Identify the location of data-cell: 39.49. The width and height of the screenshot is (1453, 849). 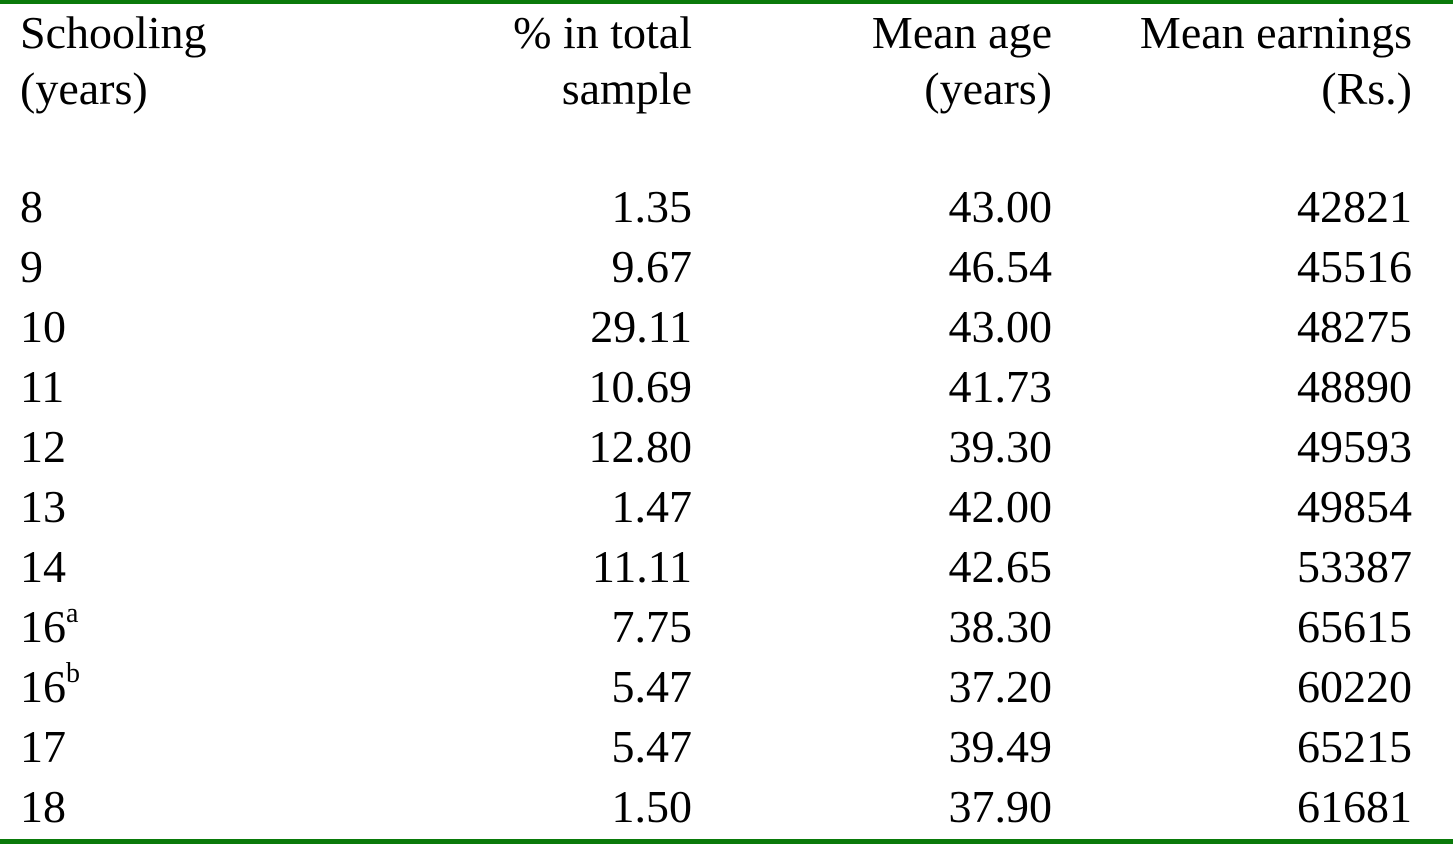
(1000, 746).